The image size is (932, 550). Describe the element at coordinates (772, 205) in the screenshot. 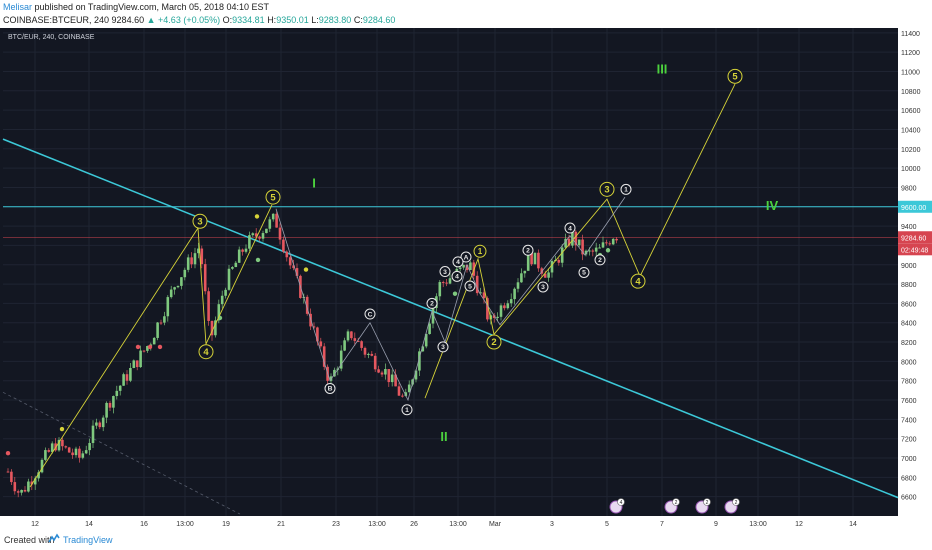

I see `roman-wave-label: IV` at that location.